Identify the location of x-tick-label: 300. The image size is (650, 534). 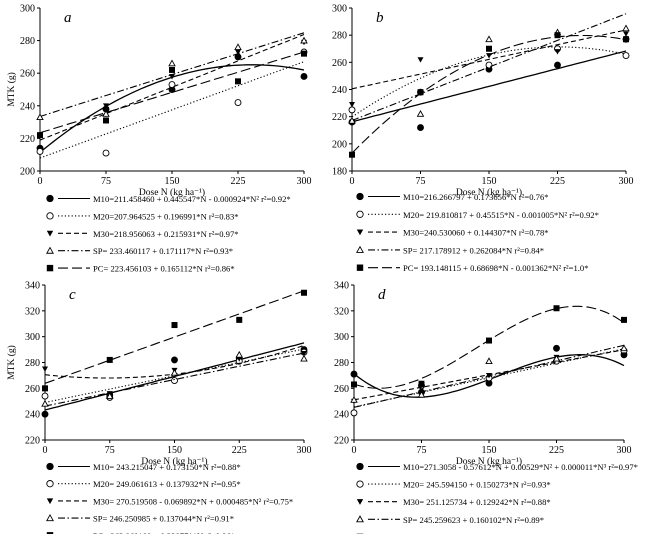
(626, 181).